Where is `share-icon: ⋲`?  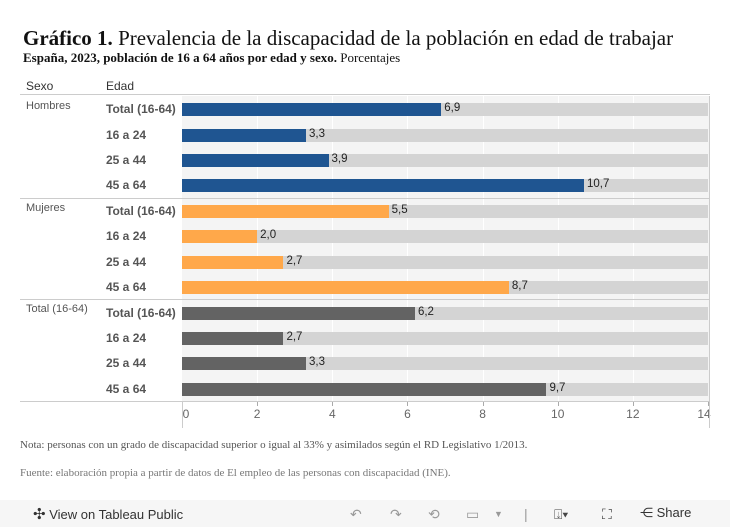 share-icon: ⋲ is located at coordinates (646, 512).